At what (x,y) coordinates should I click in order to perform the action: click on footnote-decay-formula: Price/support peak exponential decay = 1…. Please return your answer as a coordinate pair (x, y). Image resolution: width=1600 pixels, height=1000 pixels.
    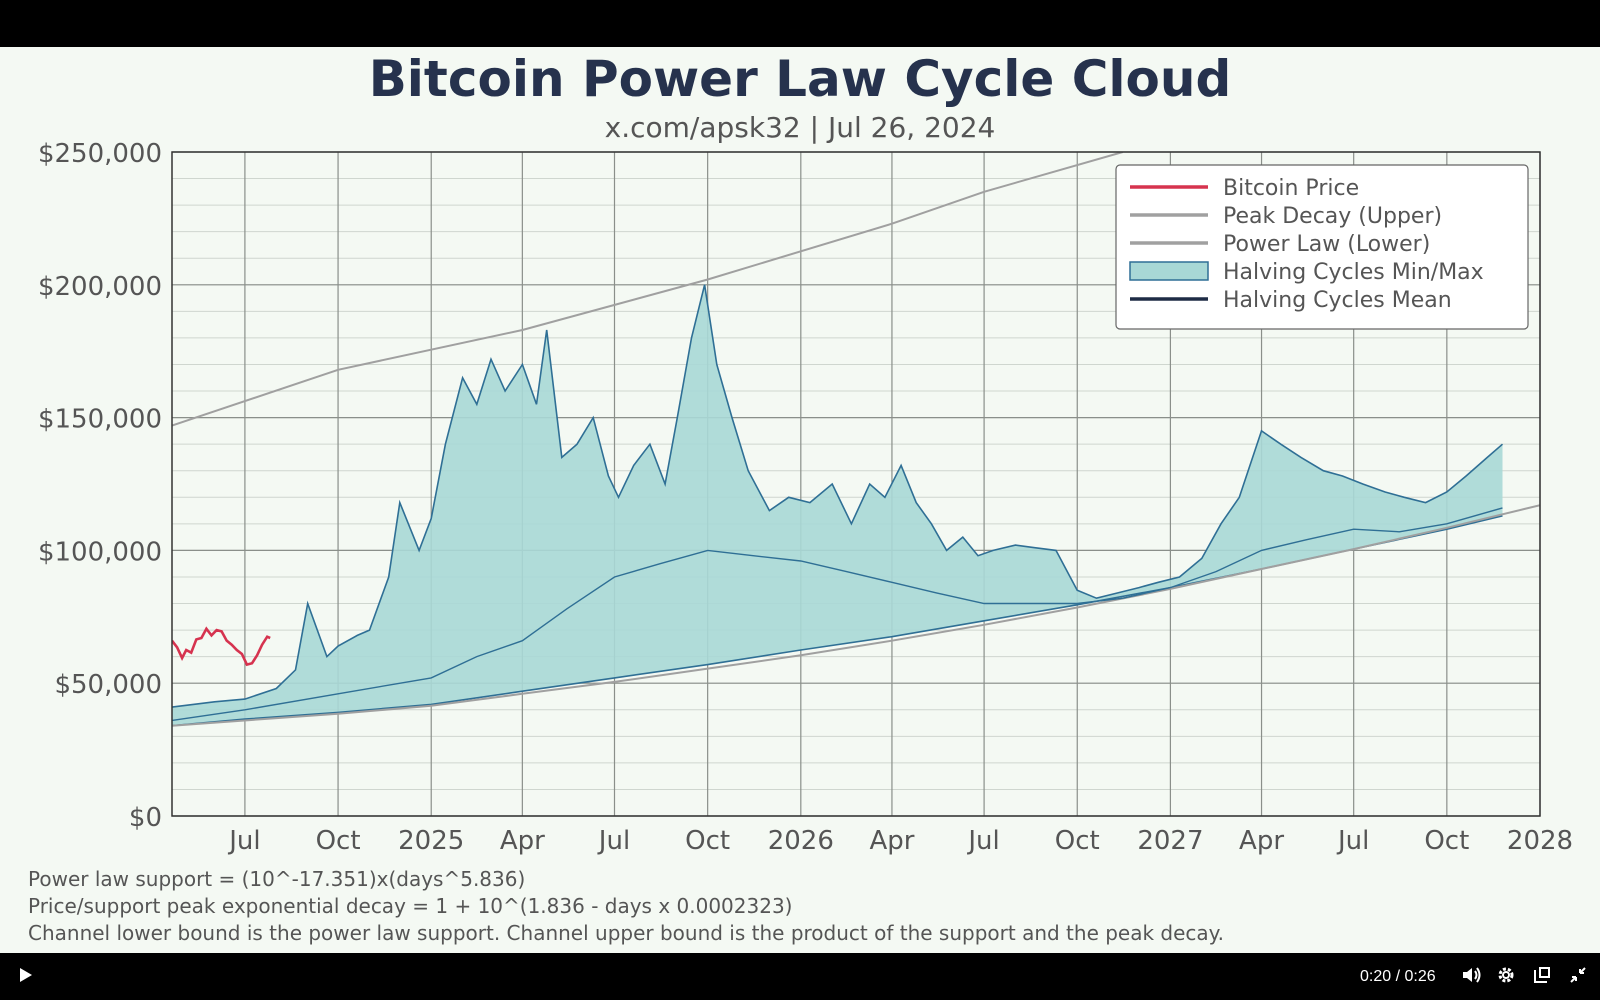
    Looking at the image, I should click on (410, 906).